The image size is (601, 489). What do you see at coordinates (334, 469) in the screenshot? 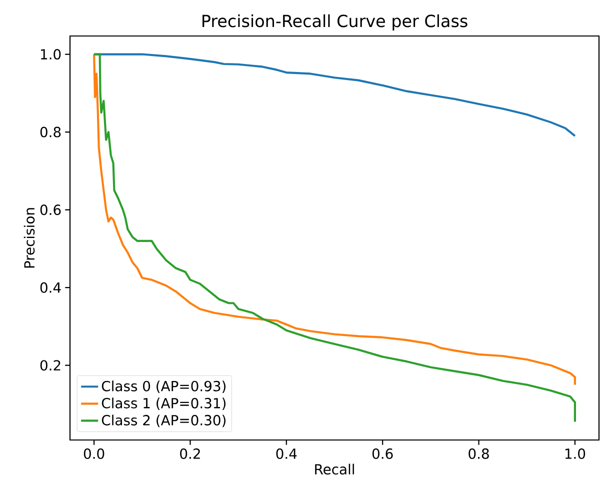
I see `x-axis-title: Recall` at bounding box center [334, 469].